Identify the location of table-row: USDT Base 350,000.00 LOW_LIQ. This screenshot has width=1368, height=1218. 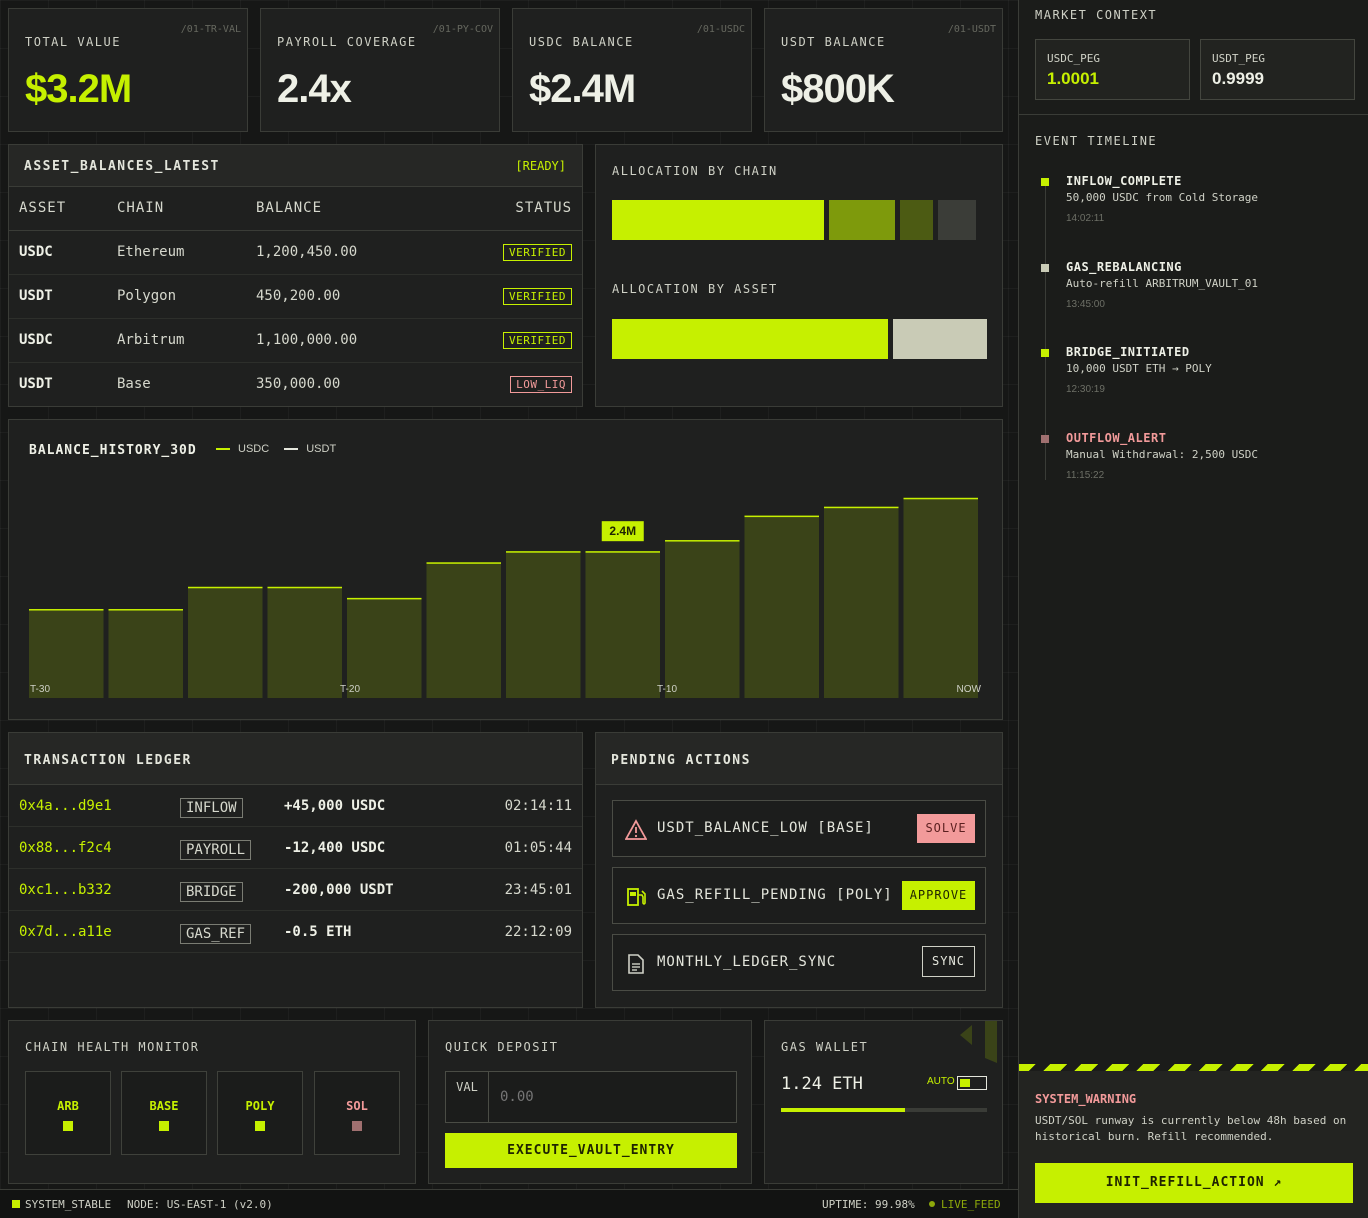
(295, 384).